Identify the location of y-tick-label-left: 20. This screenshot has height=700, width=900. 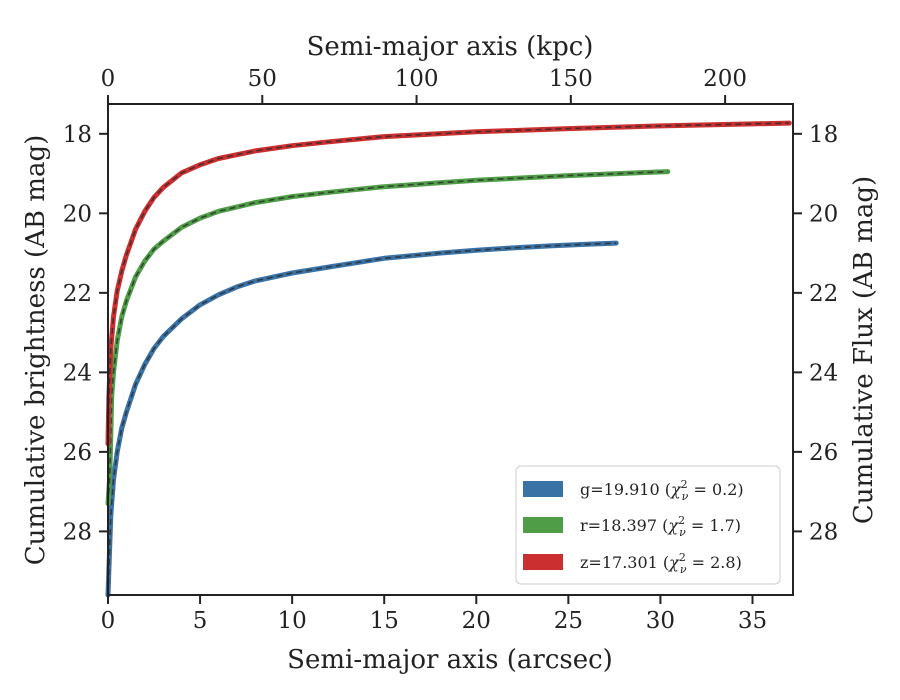
(77, 214).